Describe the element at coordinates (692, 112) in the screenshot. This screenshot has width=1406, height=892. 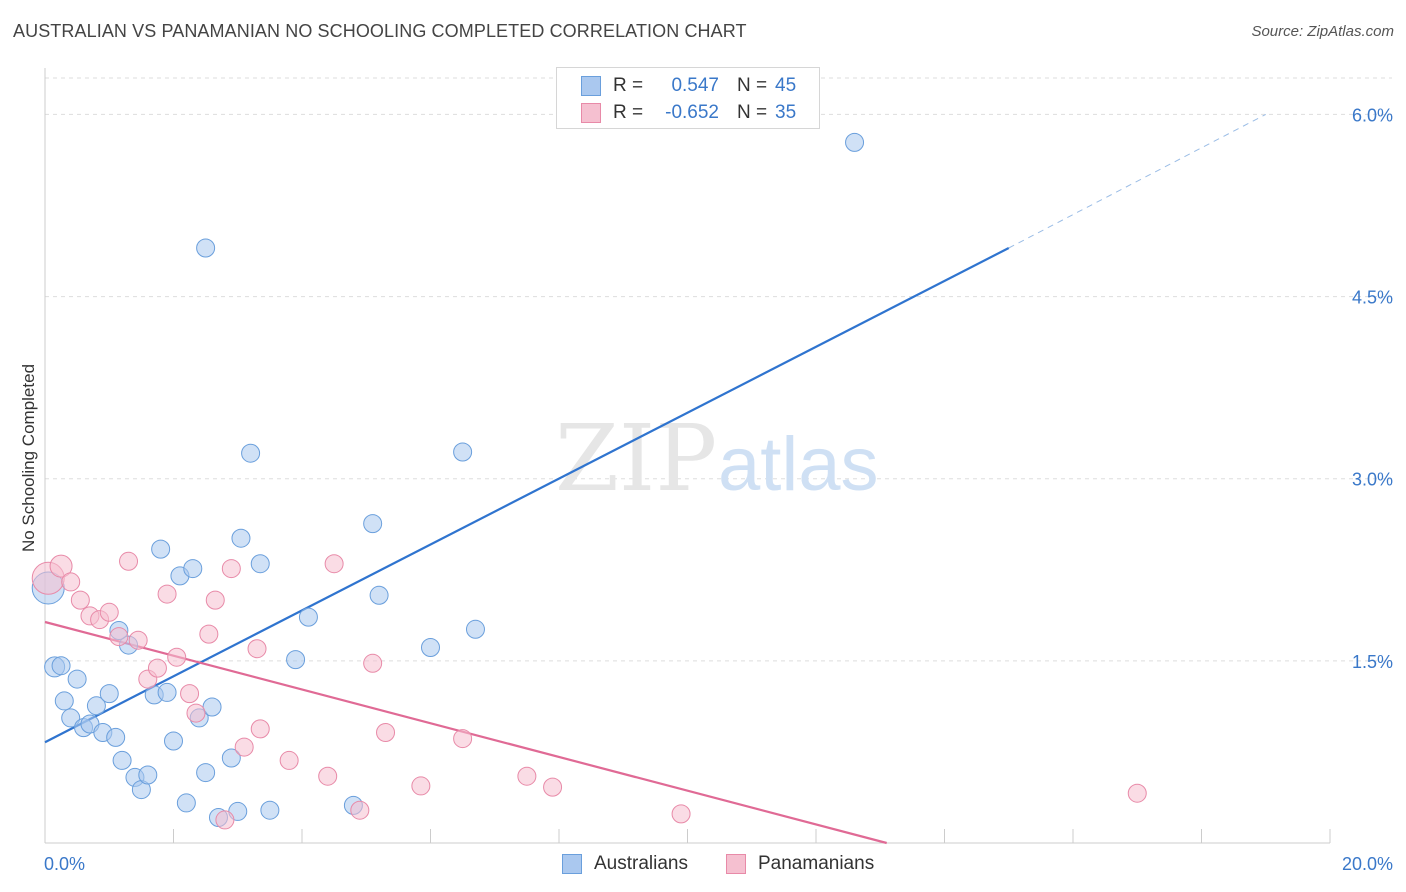
I see `legend-r-value: -0.652` at that location.